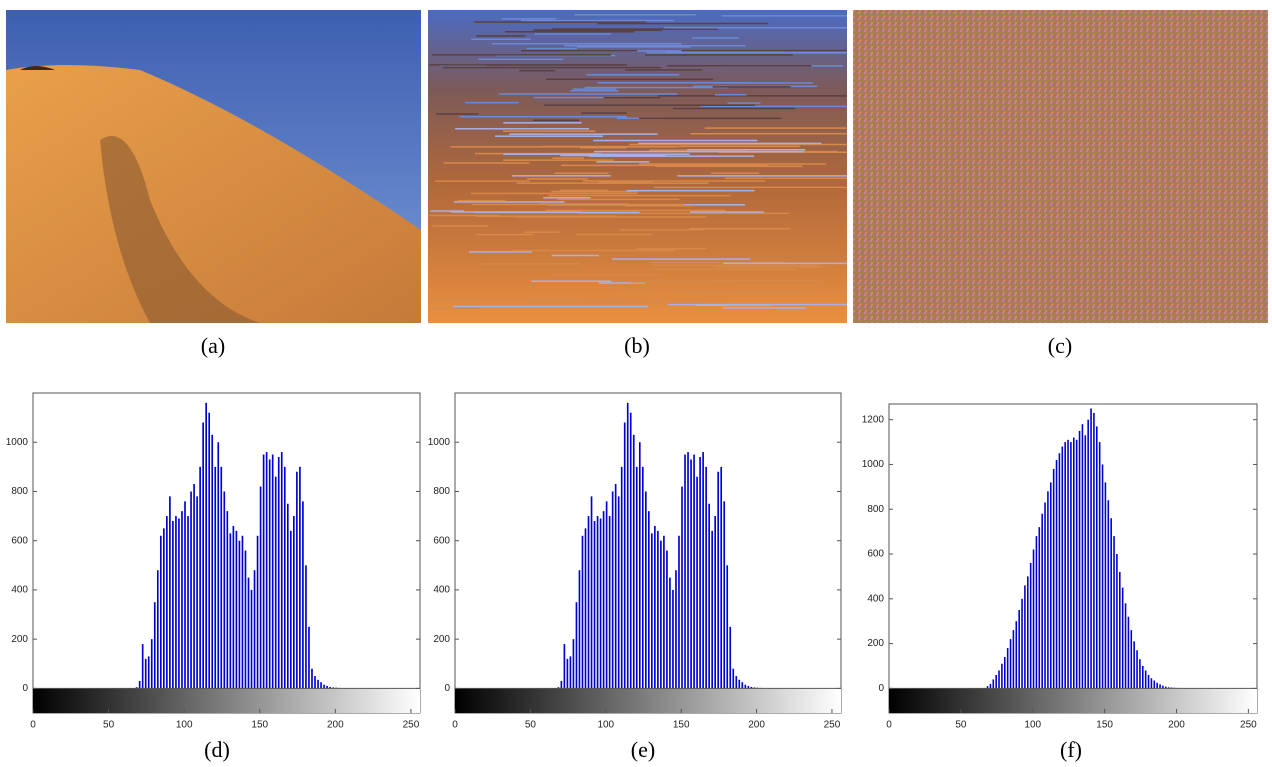 This screenshot has width=1272, height=767. Describe the element at coordinates (1071, 749) in the screenshot. I see `caption: (f)` at that location.